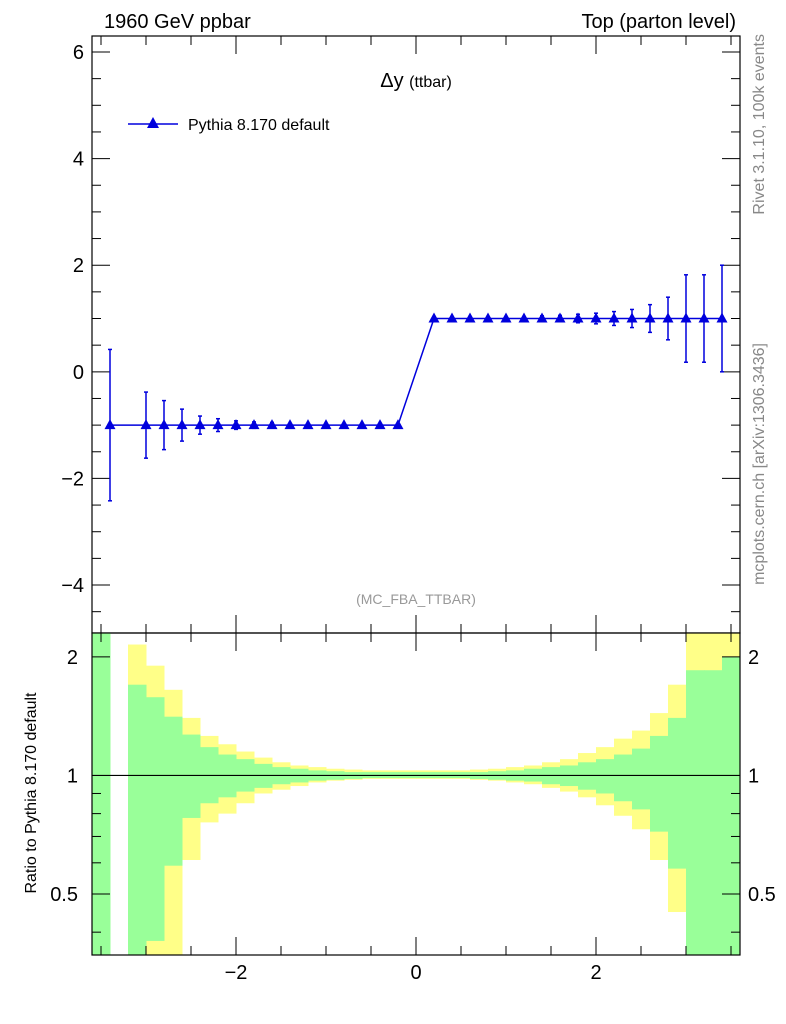  Describe the element at coordinates (236, 973) in the screenshot. I see `ratio-x-tick-label: −2` at that location.